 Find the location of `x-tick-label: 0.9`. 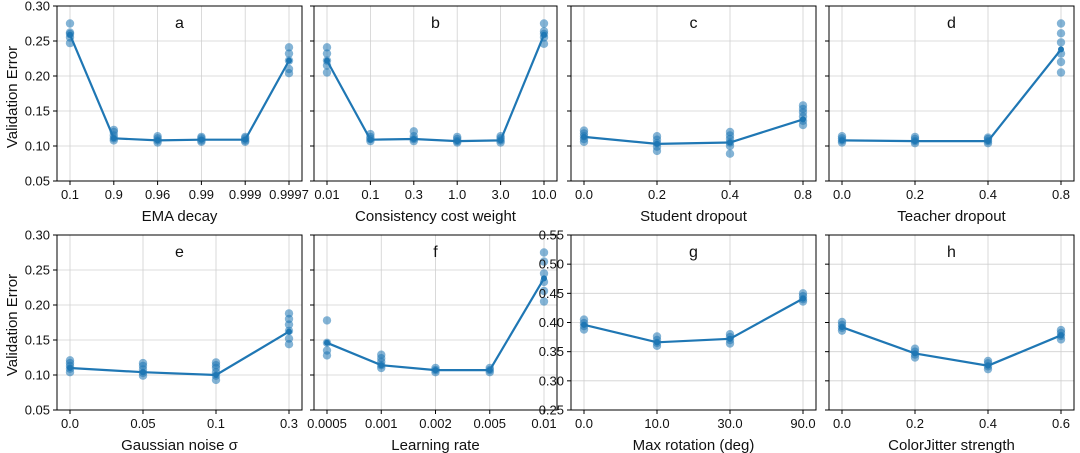

x-tick-label: 0.9 is located at coordinates (114, 194).